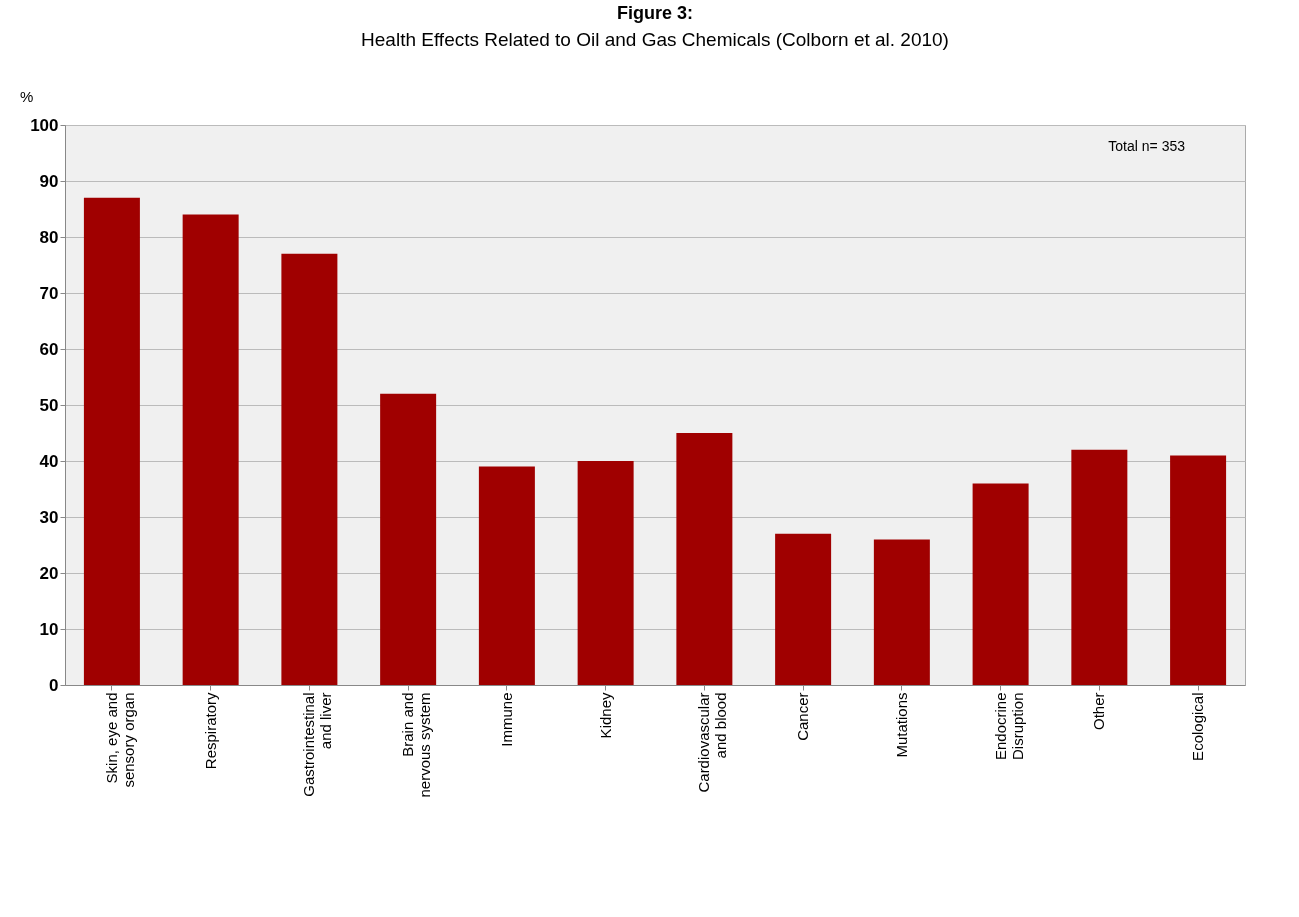  Describe the element at coordinates (901, 725) in the screenshot. I see `x-tick-label: Mutations` at that location.